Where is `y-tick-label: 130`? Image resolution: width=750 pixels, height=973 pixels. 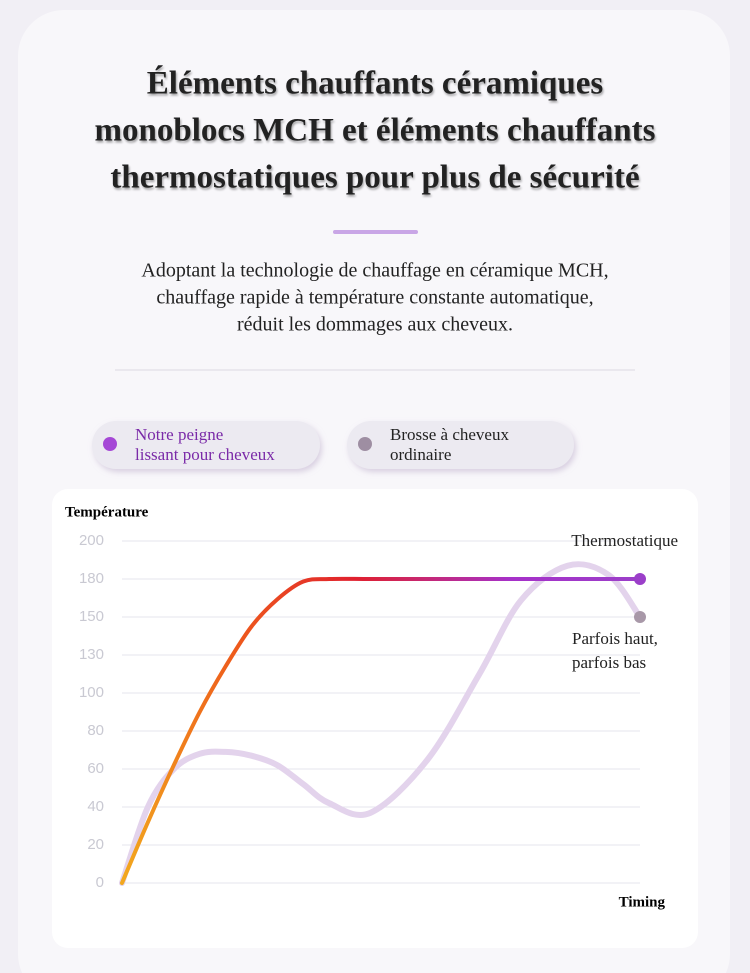
y-tick-label: 130 is located at coordinates (91, 654).